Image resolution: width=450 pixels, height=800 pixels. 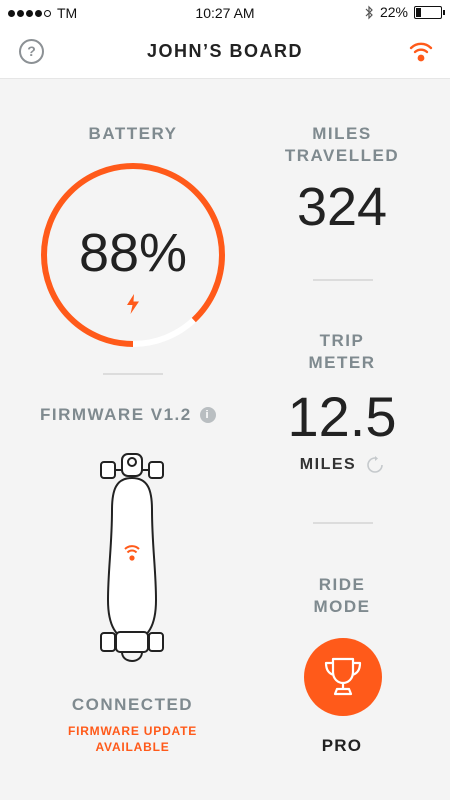 I want to click on carrier-name: TM, so click(x=67, y=13).